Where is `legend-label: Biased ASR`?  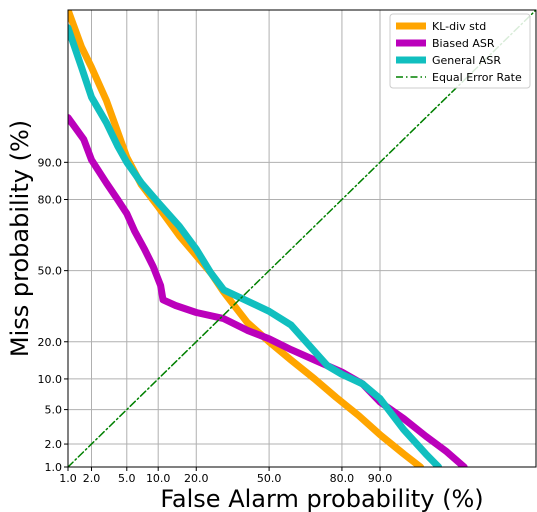
legend-label: Biased ASR is located at coordinates (463, 43).